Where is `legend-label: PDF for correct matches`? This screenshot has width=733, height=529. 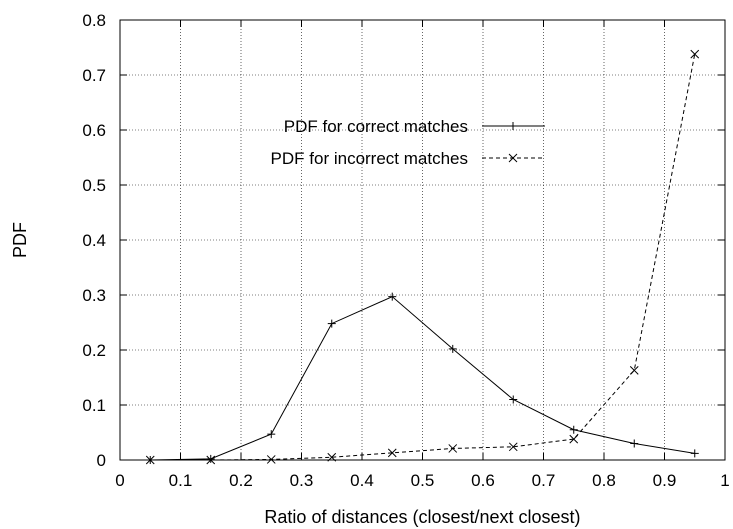 legend-label: PDF for correct matches is located at coordinates (376, 126).